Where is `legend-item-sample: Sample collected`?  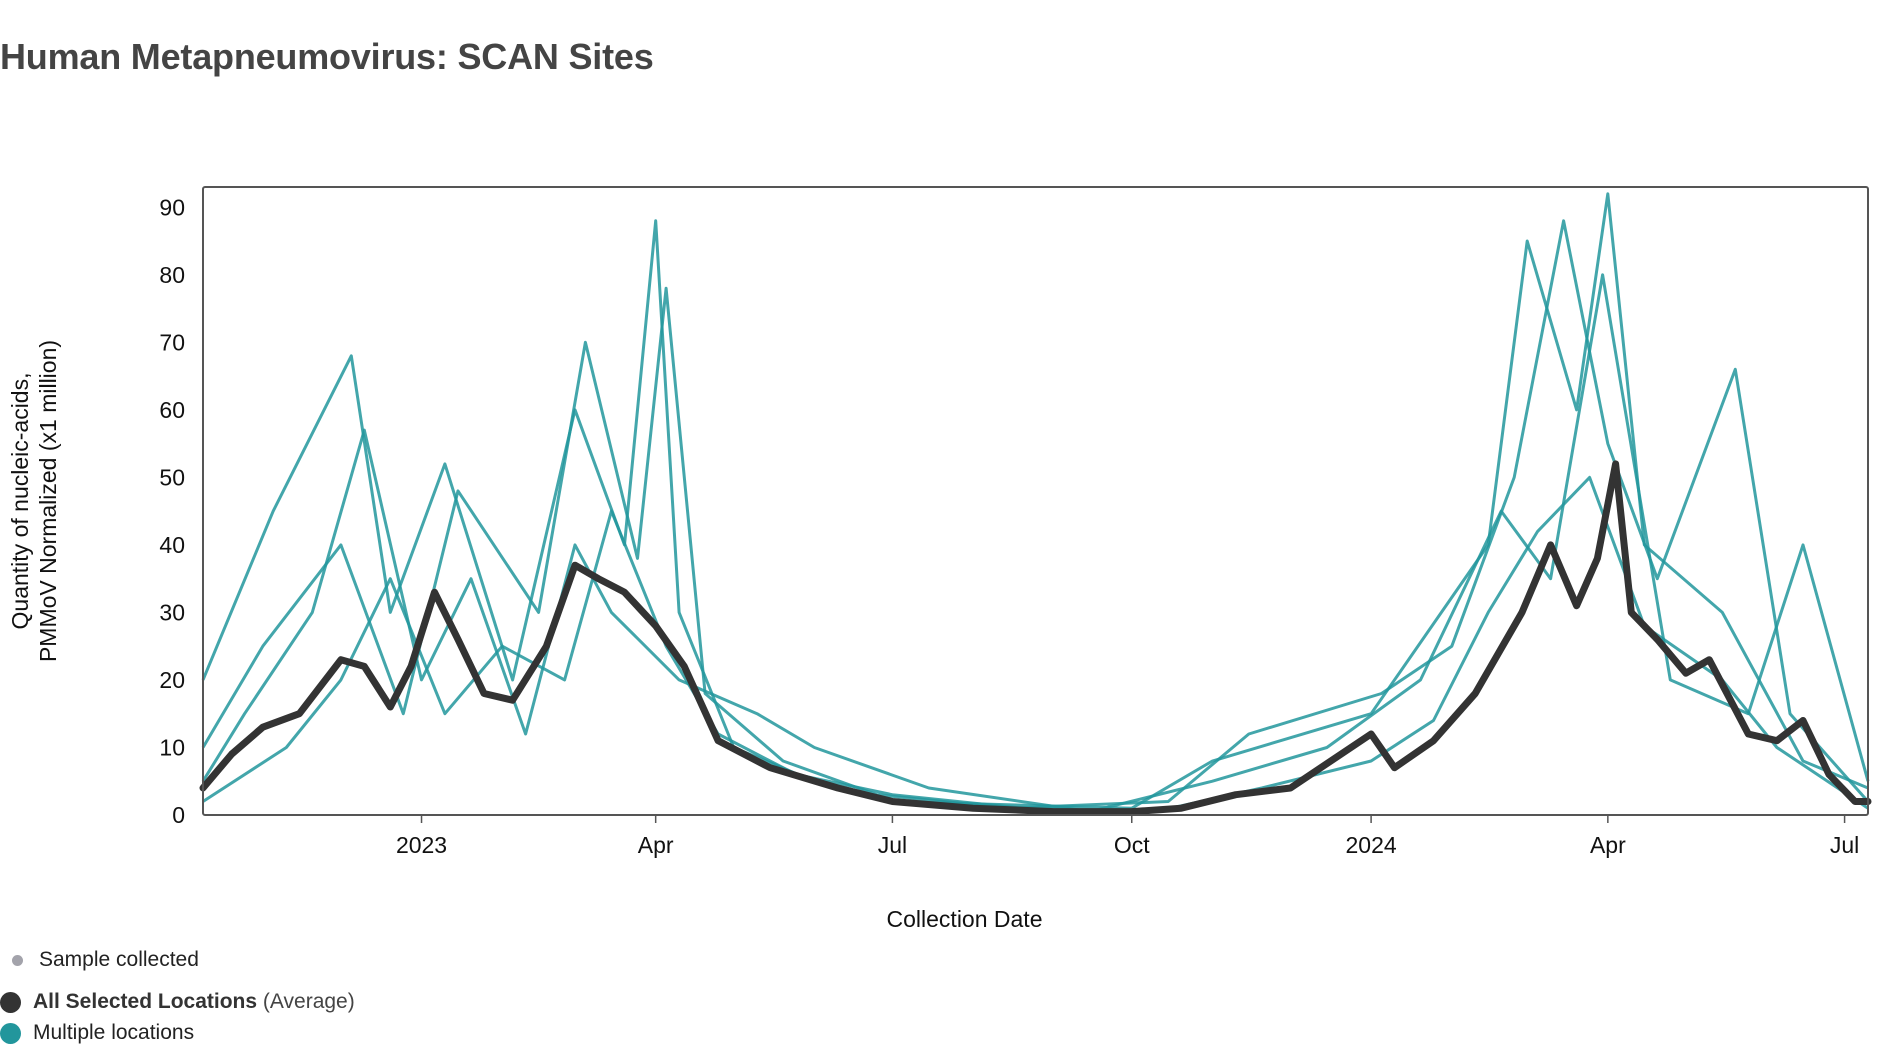 legend-item-sample: Sample collected is located at coordinates (105, 960).